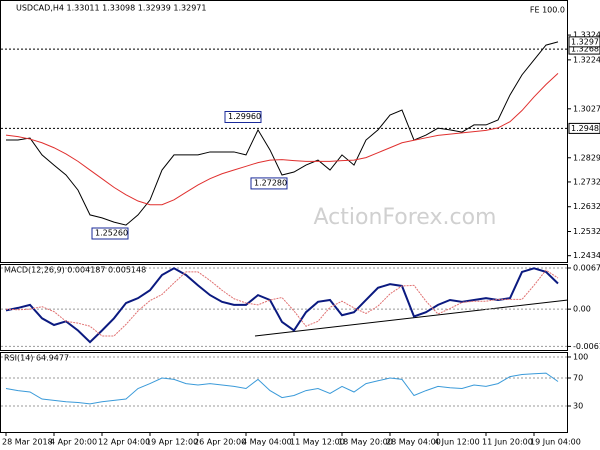  What do you see at coordinates (75, 270) in the screenshot?
I see `macd-title: MACD(12,26,9) 0.004187 0.005148` at bounding box center [75, 270].